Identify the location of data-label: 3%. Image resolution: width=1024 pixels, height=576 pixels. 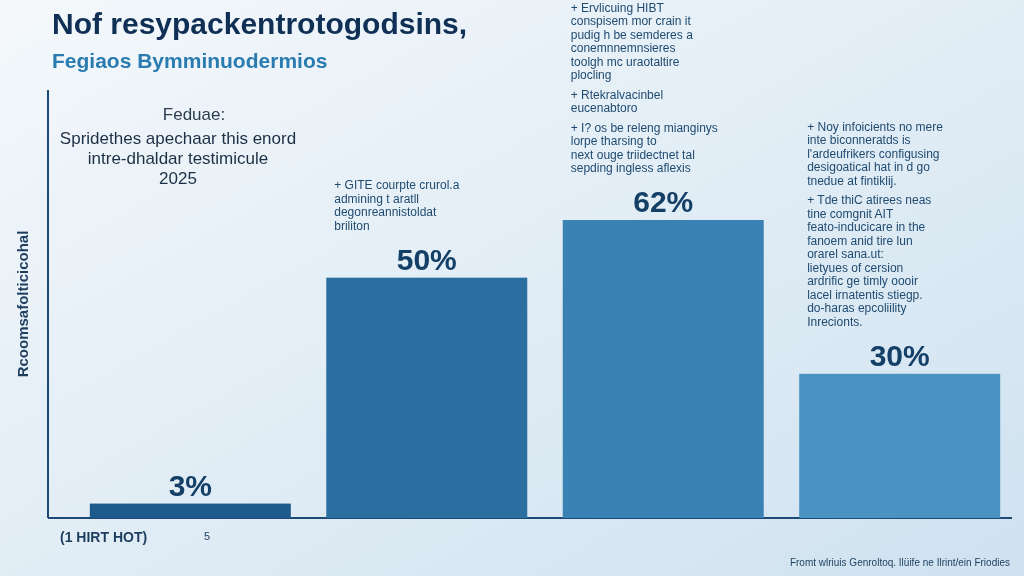
(190, 485).